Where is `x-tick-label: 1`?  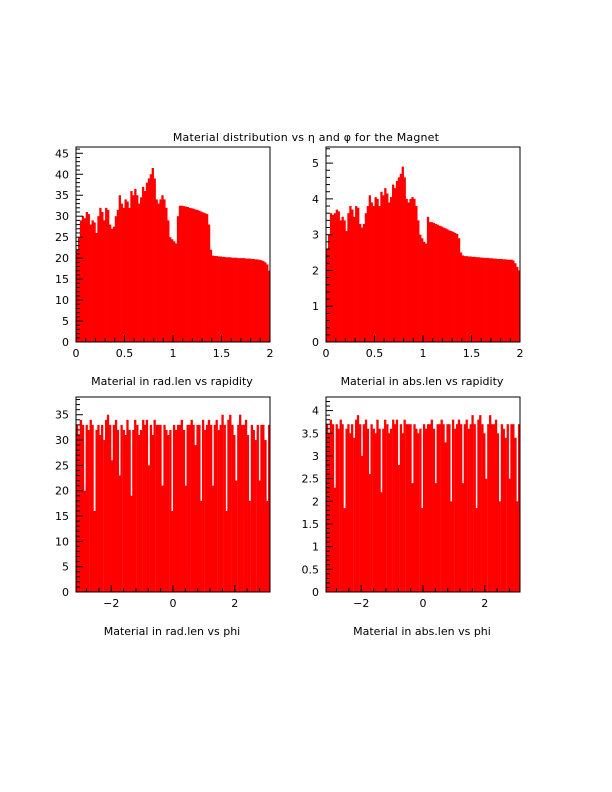
x-tick-label: 1 is located at coordinates (423, 353).